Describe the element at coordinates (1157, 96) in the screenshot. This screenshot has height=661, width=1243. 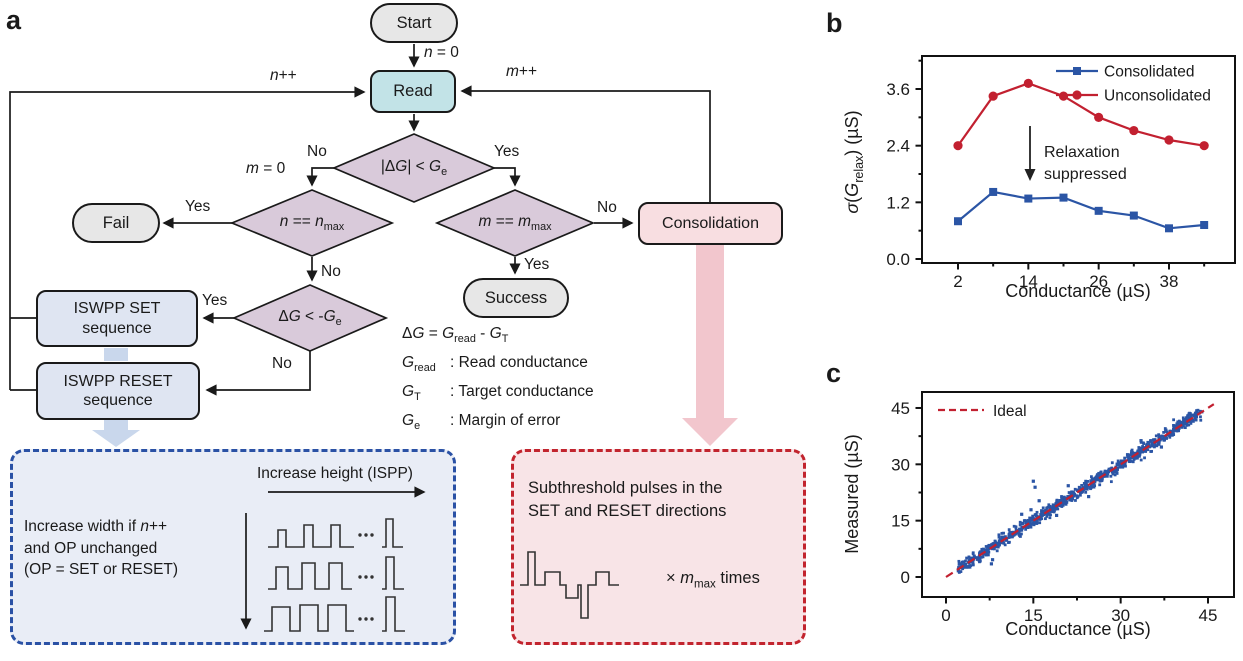
I see `svg-text: Unconsolidated` at that location.